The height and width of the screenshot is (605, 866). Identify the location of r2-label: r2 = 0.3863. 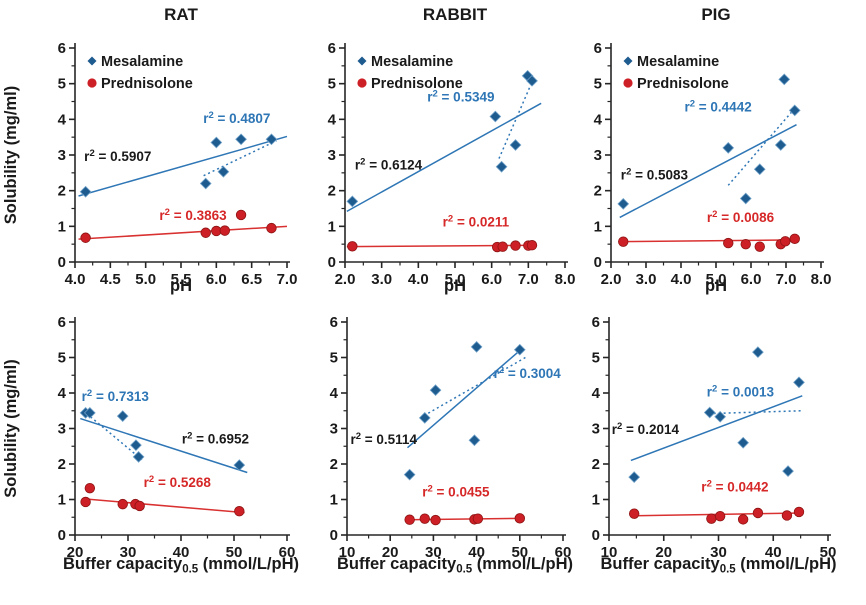
(193, 215).